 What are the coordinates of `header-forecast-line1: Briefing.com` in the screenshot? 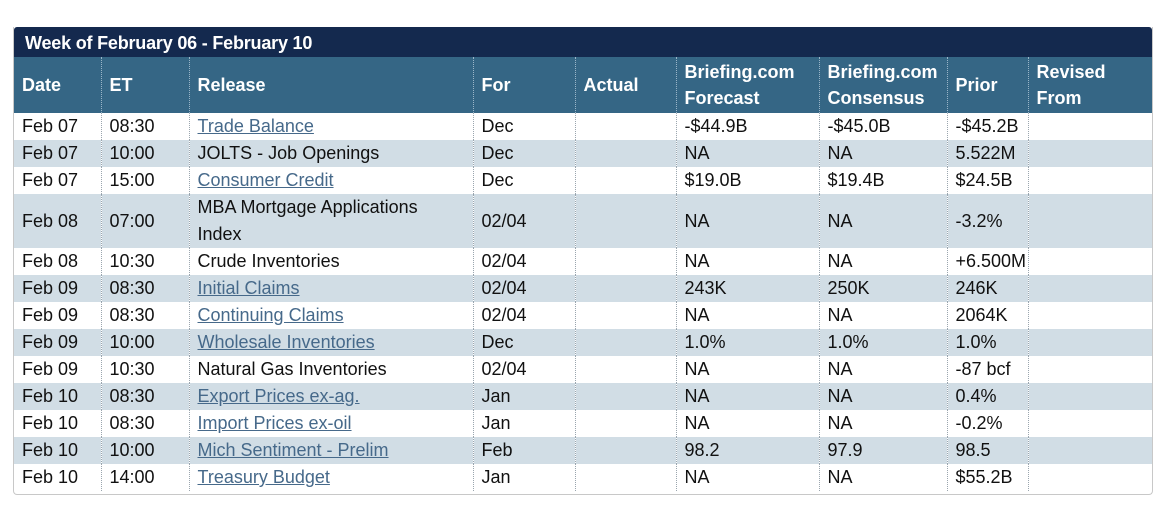 It's located at (739, 72).